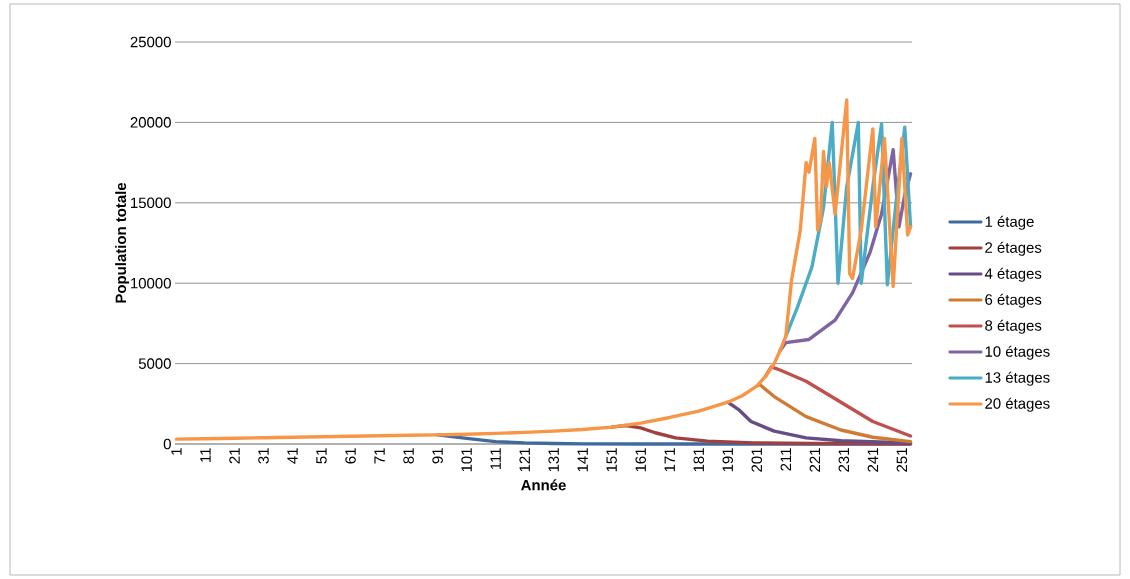 The width and height of the screenshot is (1130, 579). What do you see at coordinates (379, 456) in the screenshot?
I see `x-tick-label: 71` at bounding box center [379, 456].